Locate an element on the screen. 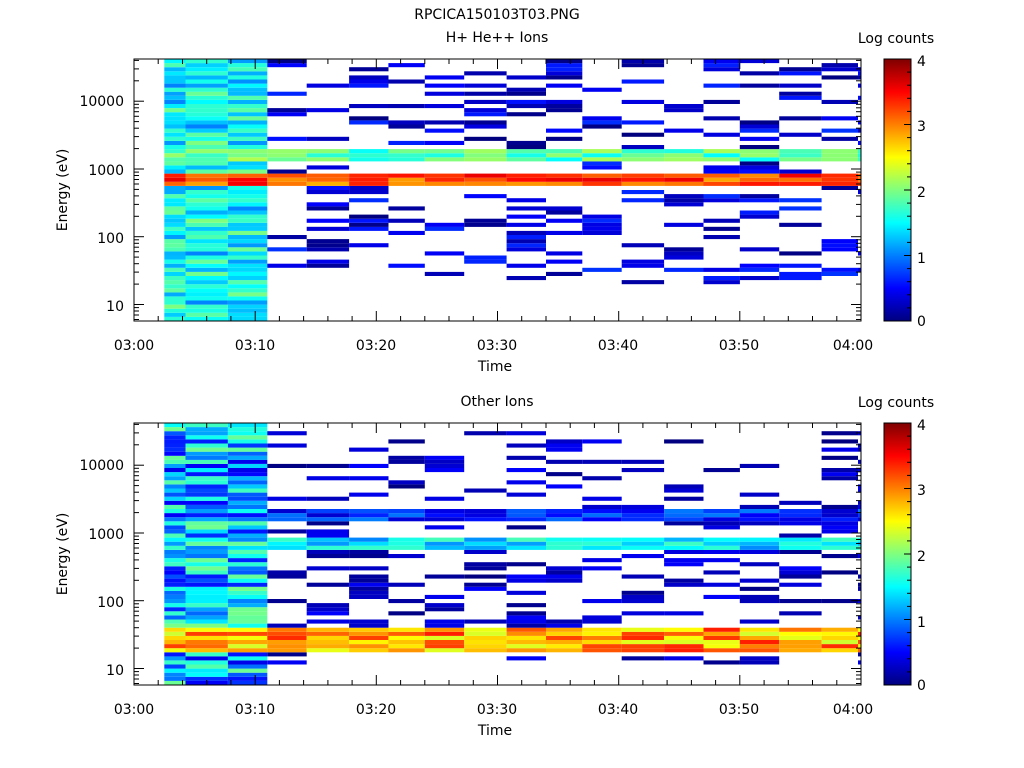 Image resolution: width=1024 pixels, height=768 pixels. colorbar-tick-label: 1 is located at coordinates (921, 259).